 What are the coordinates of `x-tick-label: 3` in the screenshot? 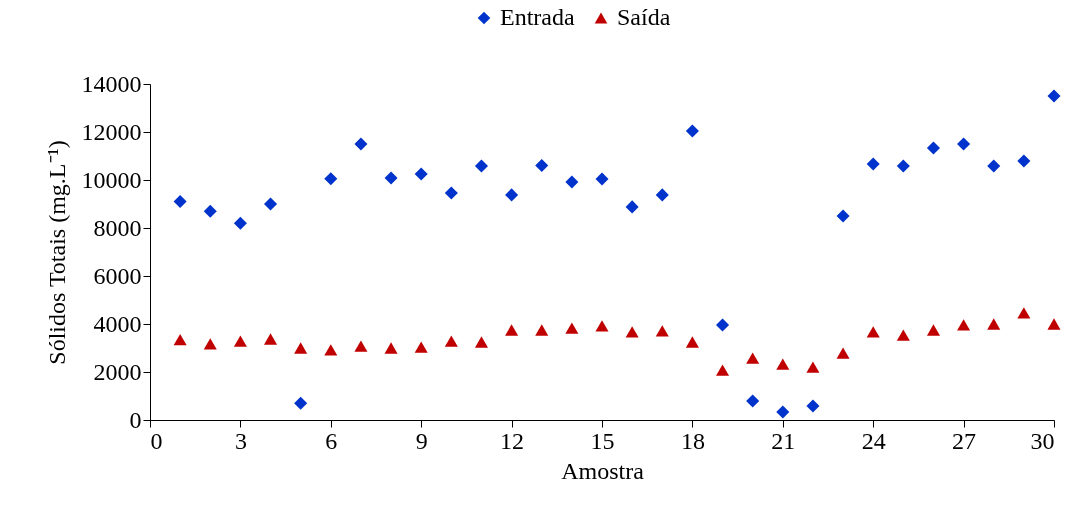 It's located at (240, 440).